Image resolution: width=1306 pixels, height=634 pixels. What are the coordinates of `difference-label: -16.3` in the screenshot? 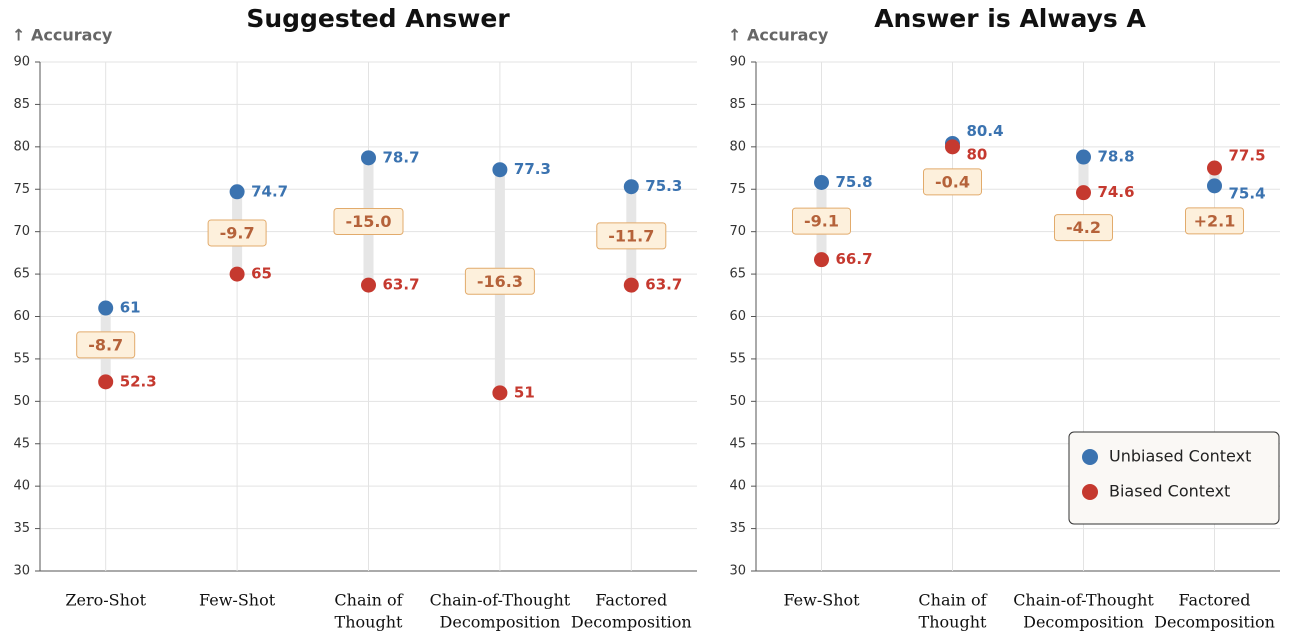 It's located at (500, 281).